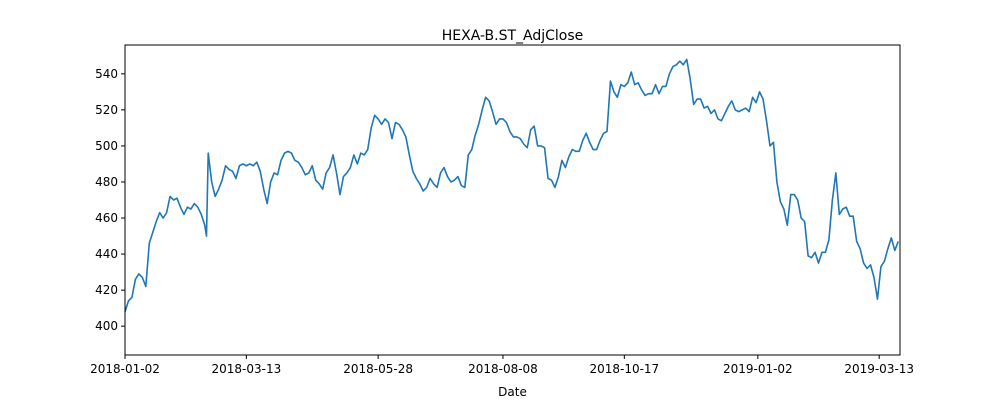 Image resolution: width=1000 pixels, height=400 pixels. Describe the element at coordinates (503, 369) in the screenshot. I see `x-tick-label: 2018-08-08` at that location.